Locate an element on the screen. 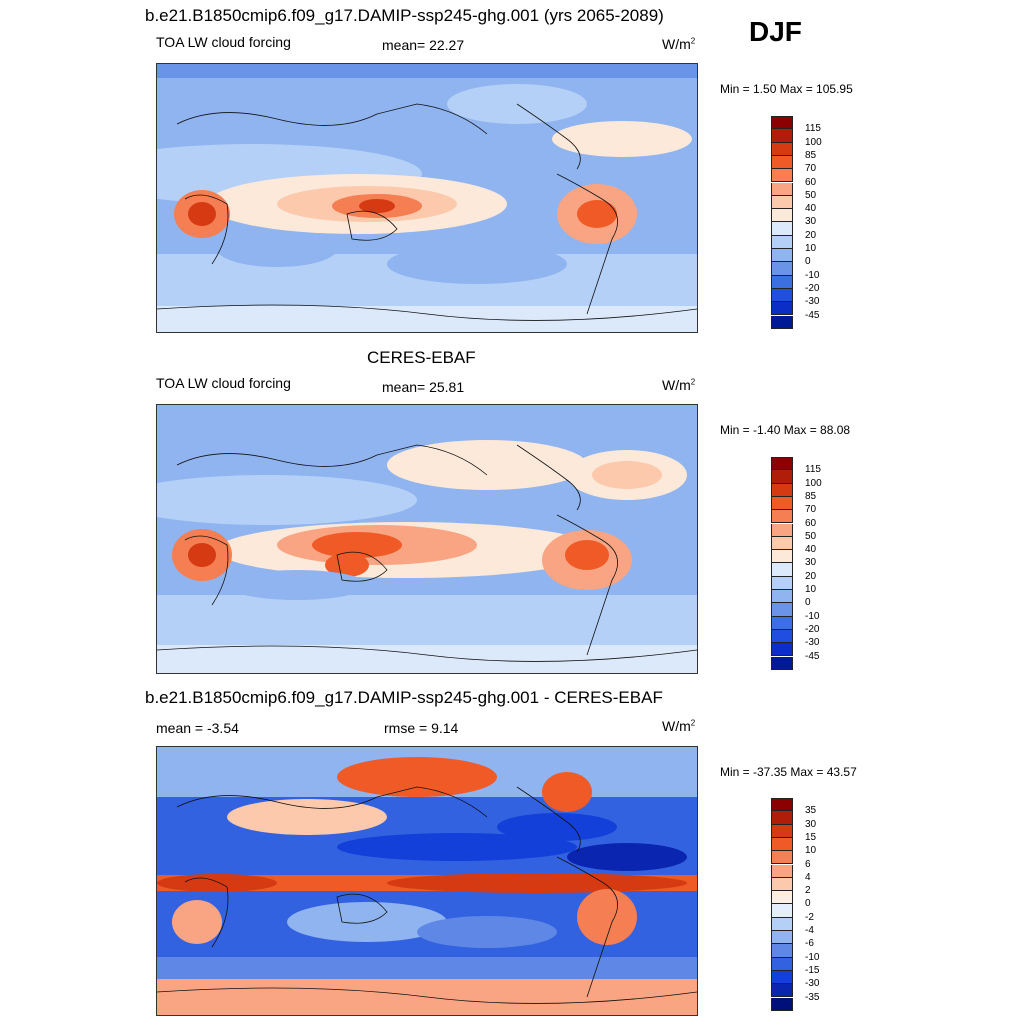  panel-1-mean: mean= 22.27 is located at coordinates (423, 45).